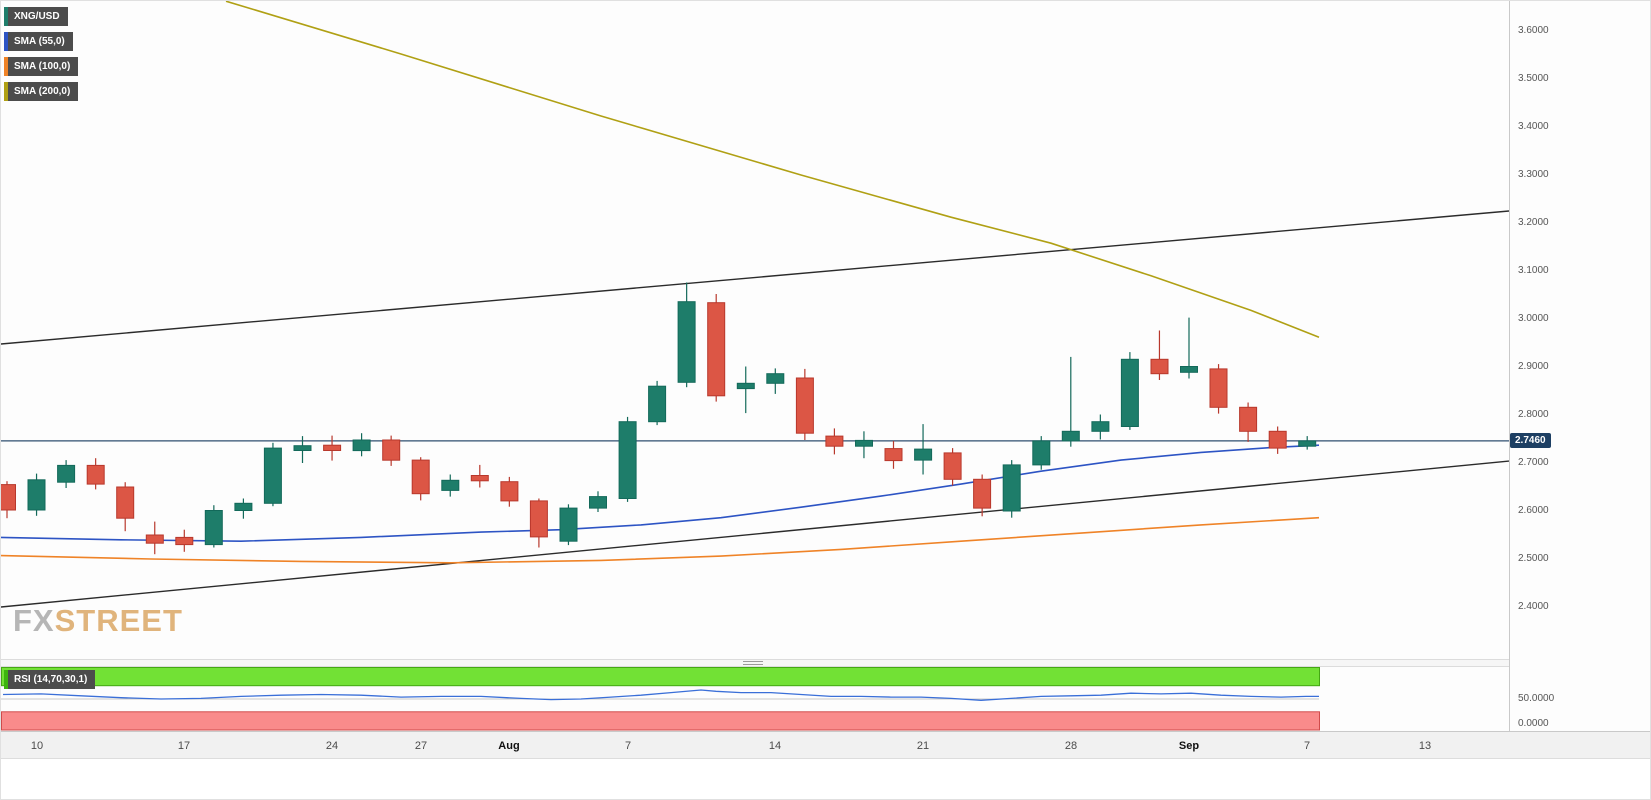 The height and width of the screenshot is (800, 1651). What do you see at coordinates (50, 679) in the screenshot?
I see `rsi-badge: RSI (14,70,30,1)` at bounding box center [50, 679].